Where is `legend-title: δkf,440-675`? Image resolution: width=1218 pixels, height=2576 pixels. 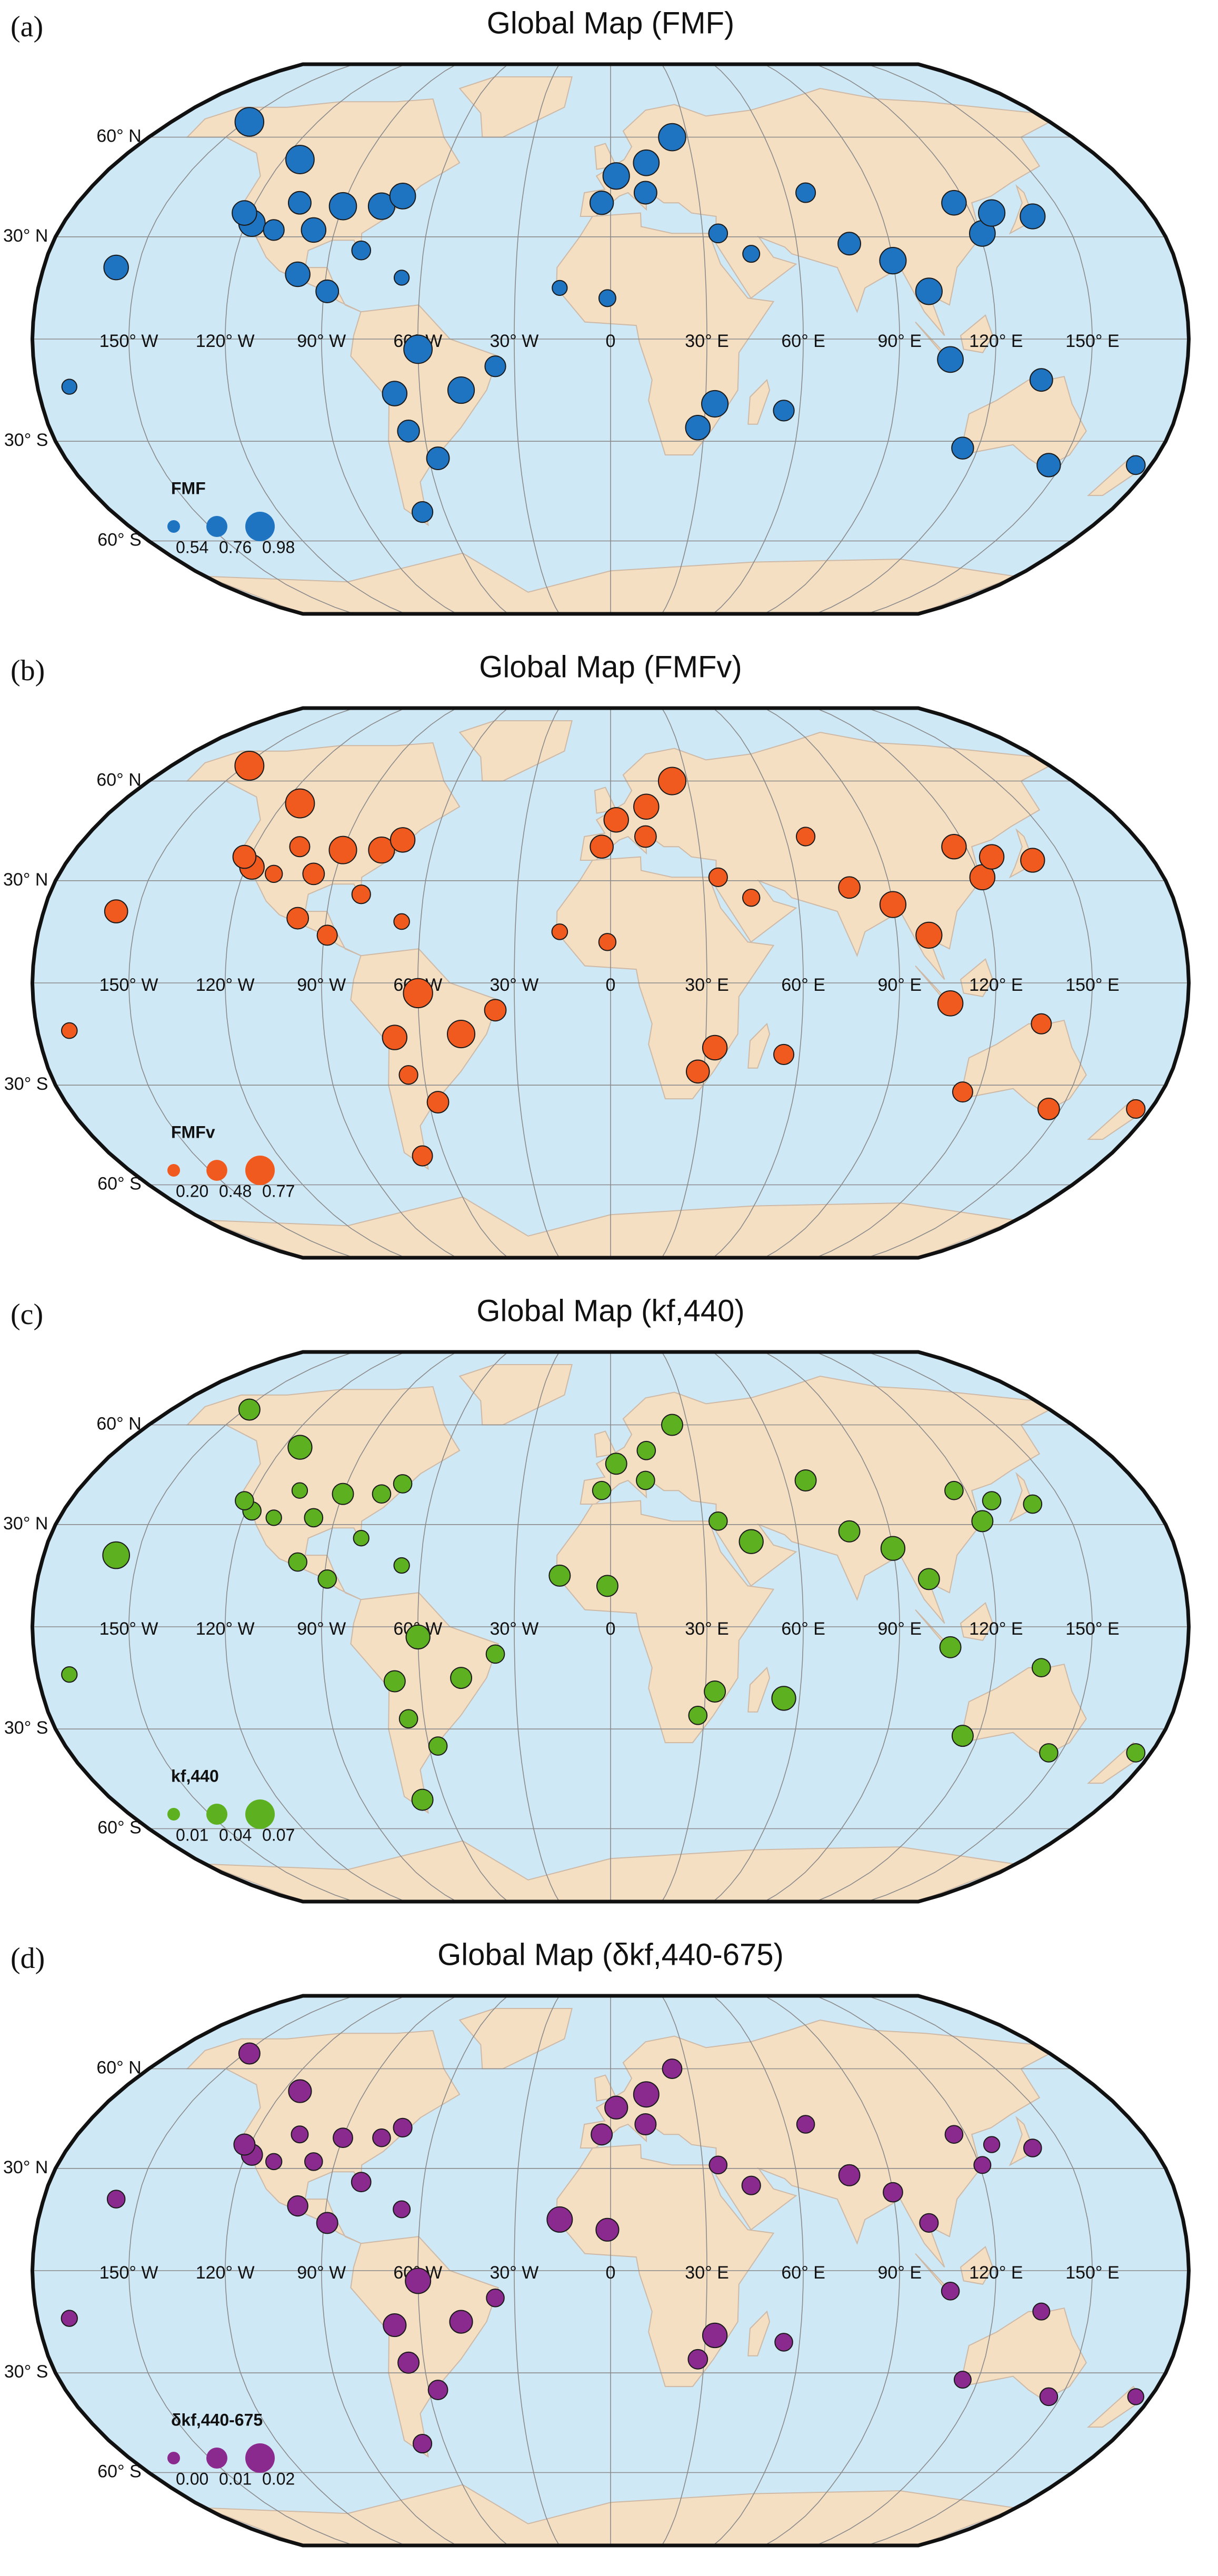 legend-title: δkf,440-675 is located at coordinates (217, 2419).